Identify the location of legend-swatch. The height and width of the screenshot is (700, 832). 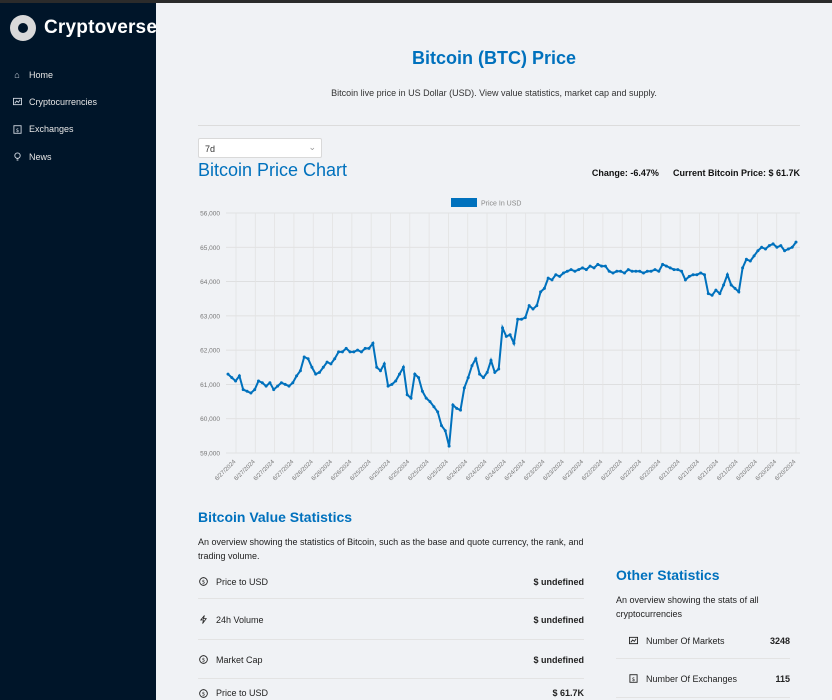
(464, 202).